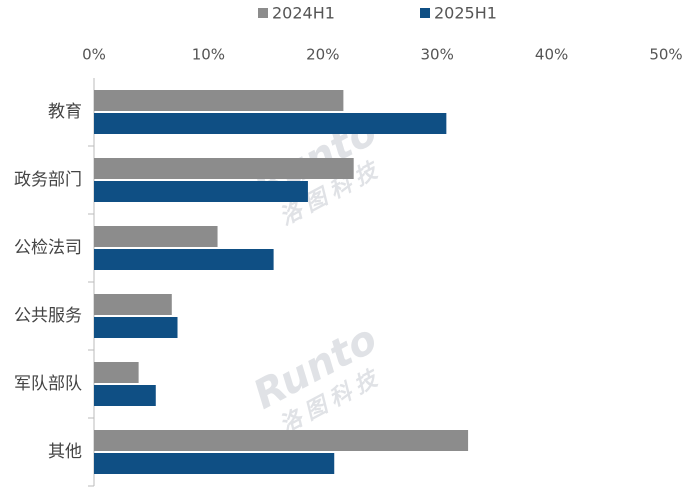 The image size is (700, 495). I want to click on legend-label: 2024H1, so click(303, 13).